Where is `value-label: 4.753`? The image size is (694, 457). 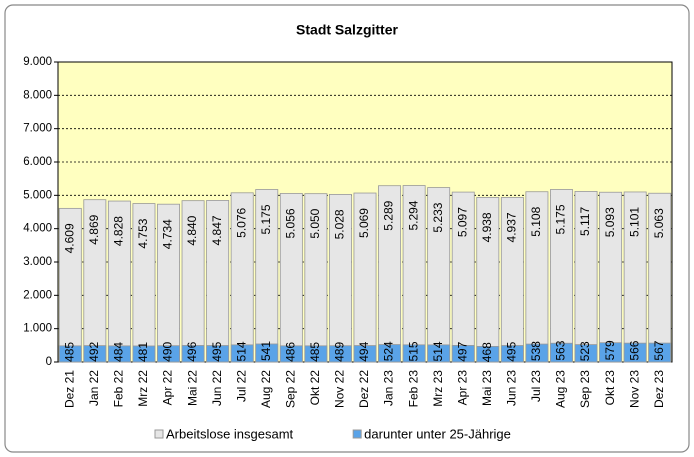 value-label: 4.753 is located at coordinates (143, 233).